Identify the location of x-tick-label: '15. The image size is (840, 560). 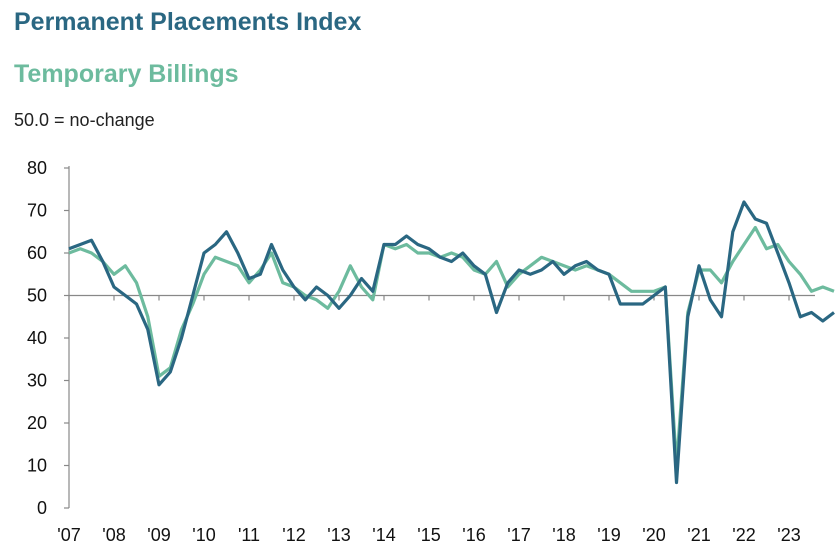
(428, 535).